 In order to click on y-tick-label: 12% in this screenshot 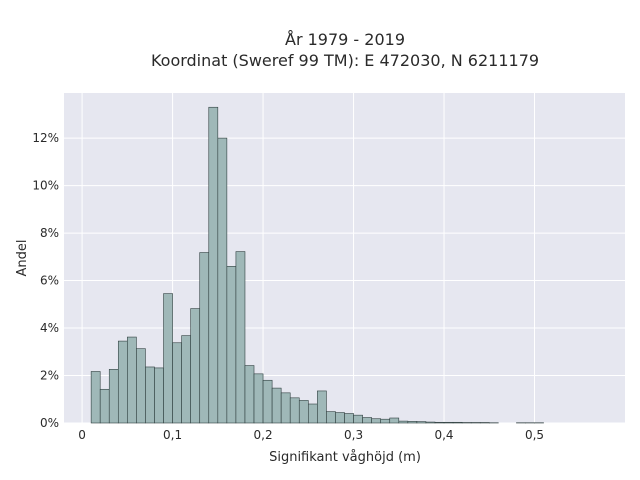, I will do `click(45, 138)`.